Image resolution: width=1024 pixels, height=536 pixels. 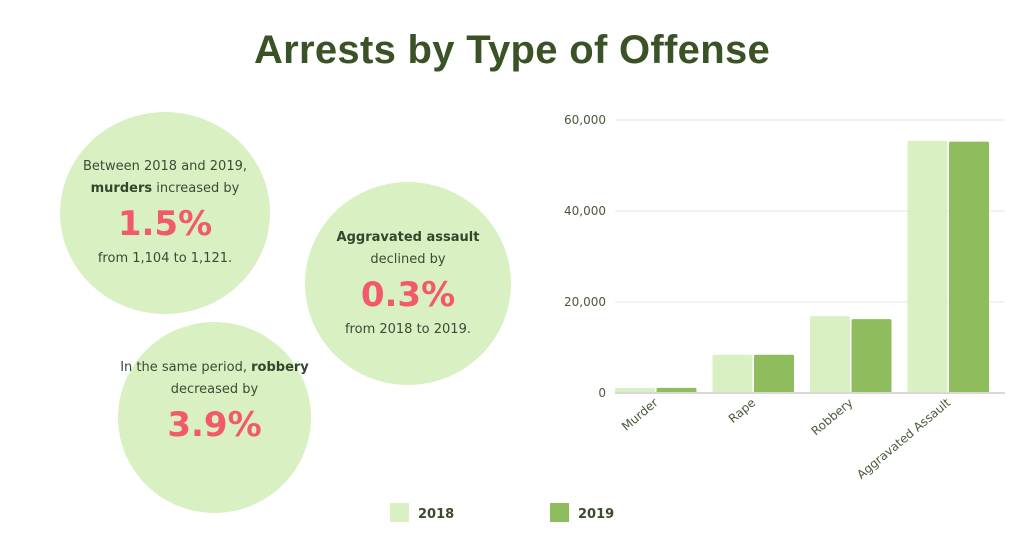 What do you see at coordinates (512, 50) in the screenshot?
I see `chart-title: Arrests by Type of Offense` at bounding box center [512, 50].